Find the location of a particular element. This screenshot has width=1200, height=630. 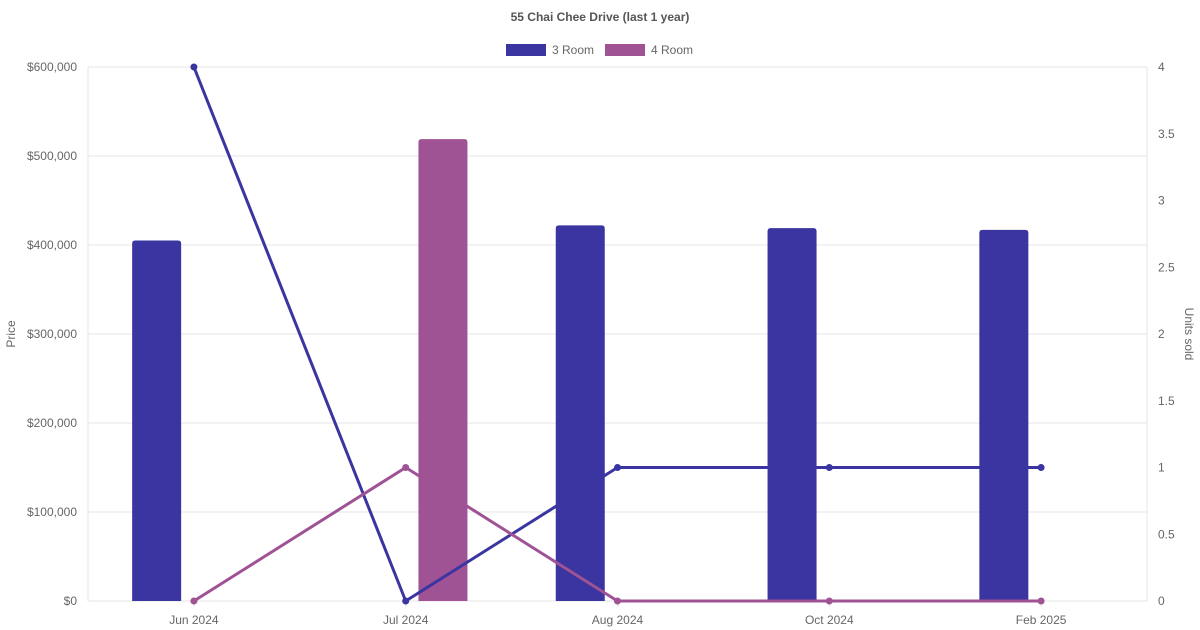

units-point-3-room-feb-2025 is located at coordinates (1041, 467).